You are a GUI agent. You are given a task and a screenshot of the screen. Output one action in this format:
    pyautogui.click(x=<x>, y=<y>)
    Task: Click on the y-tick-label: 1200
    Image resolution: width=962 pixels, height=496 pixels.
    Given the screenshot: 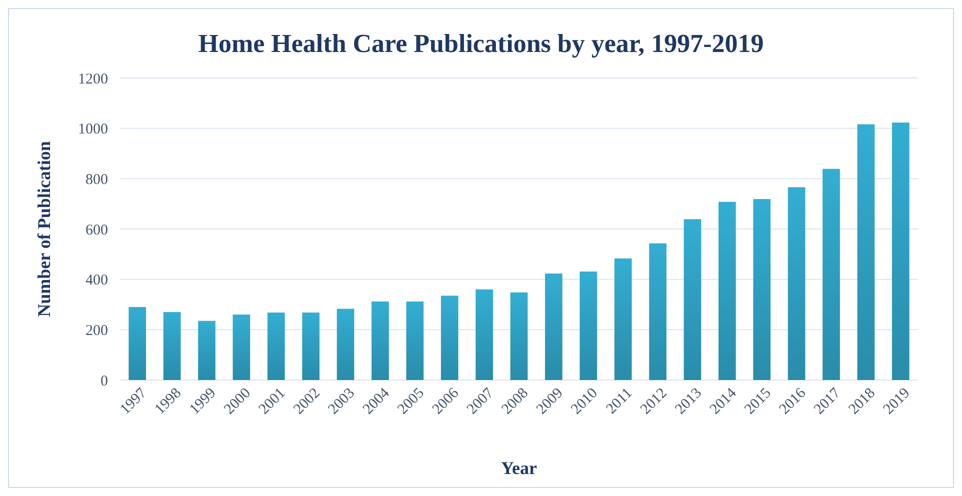 What is the action you would take?
    pyautogui.click(x=93, y=79)
    